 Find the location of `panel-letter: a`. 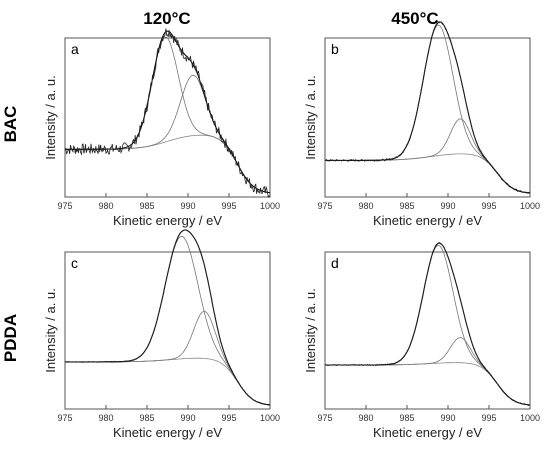

panel-letter: a is located at coordinates (75, 49).